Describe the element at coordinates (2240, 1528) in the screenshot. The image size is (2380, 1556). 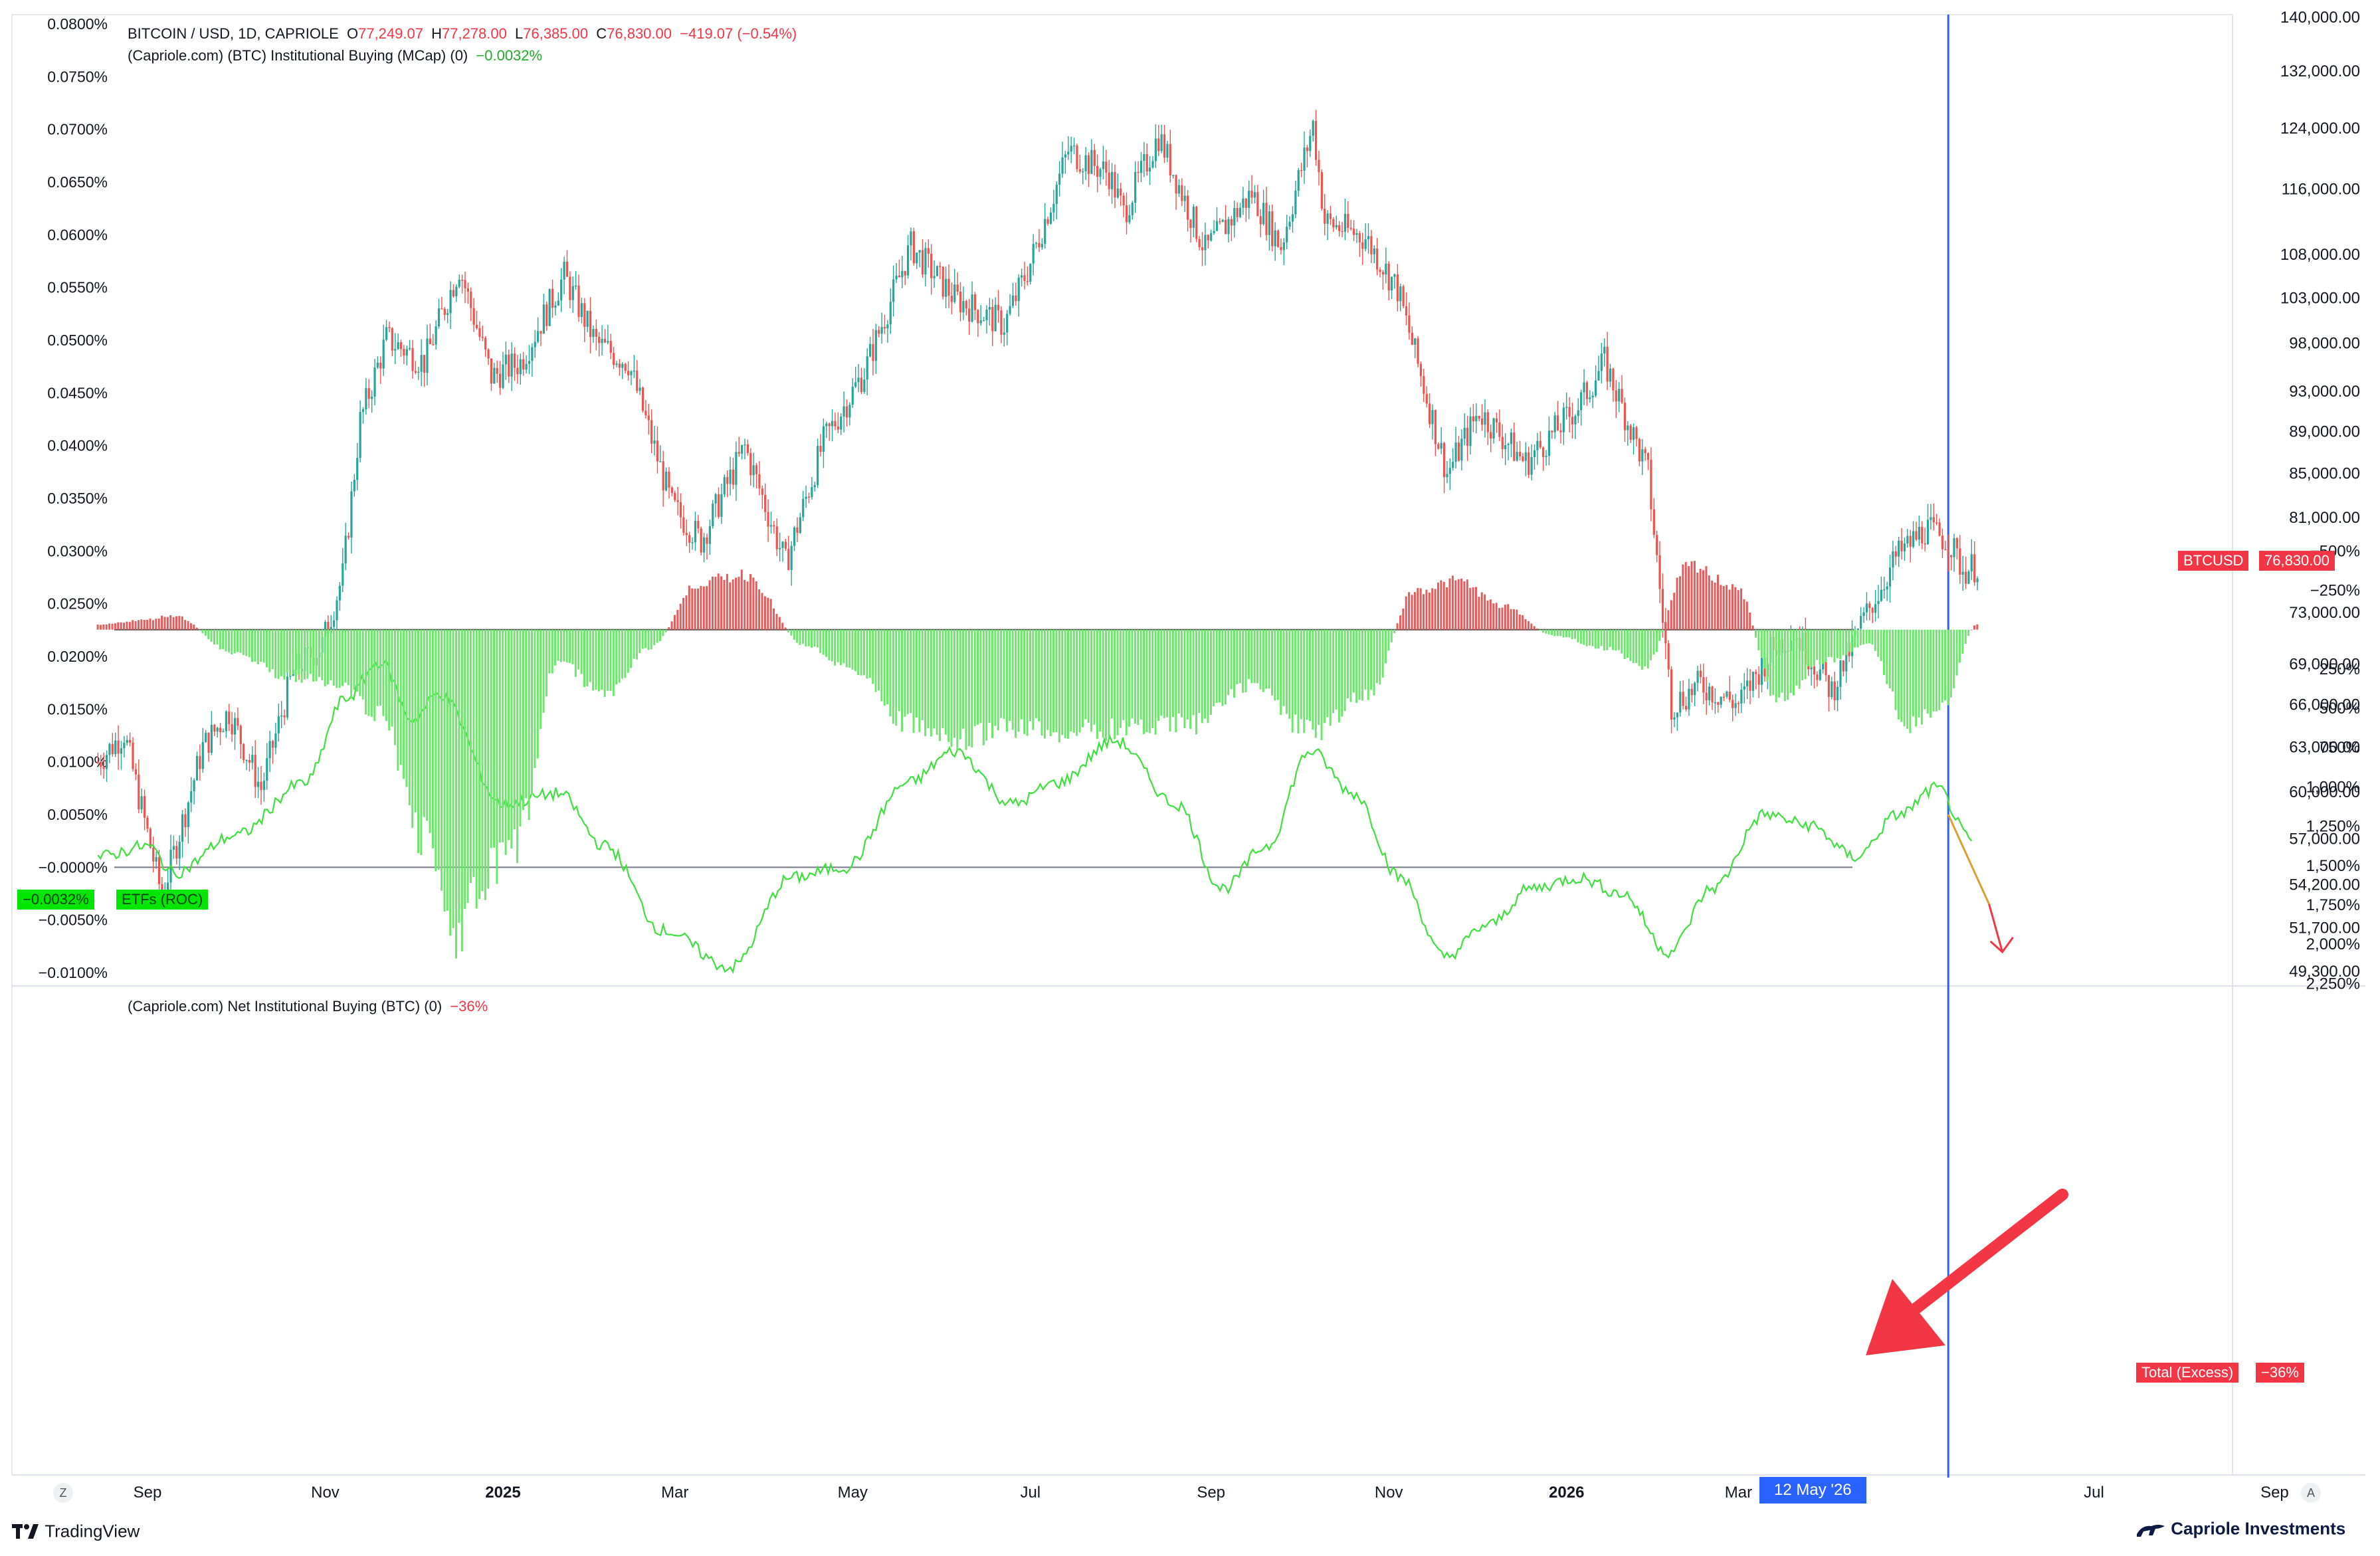
I see `brand-logo: Capriole Investments` at that location.